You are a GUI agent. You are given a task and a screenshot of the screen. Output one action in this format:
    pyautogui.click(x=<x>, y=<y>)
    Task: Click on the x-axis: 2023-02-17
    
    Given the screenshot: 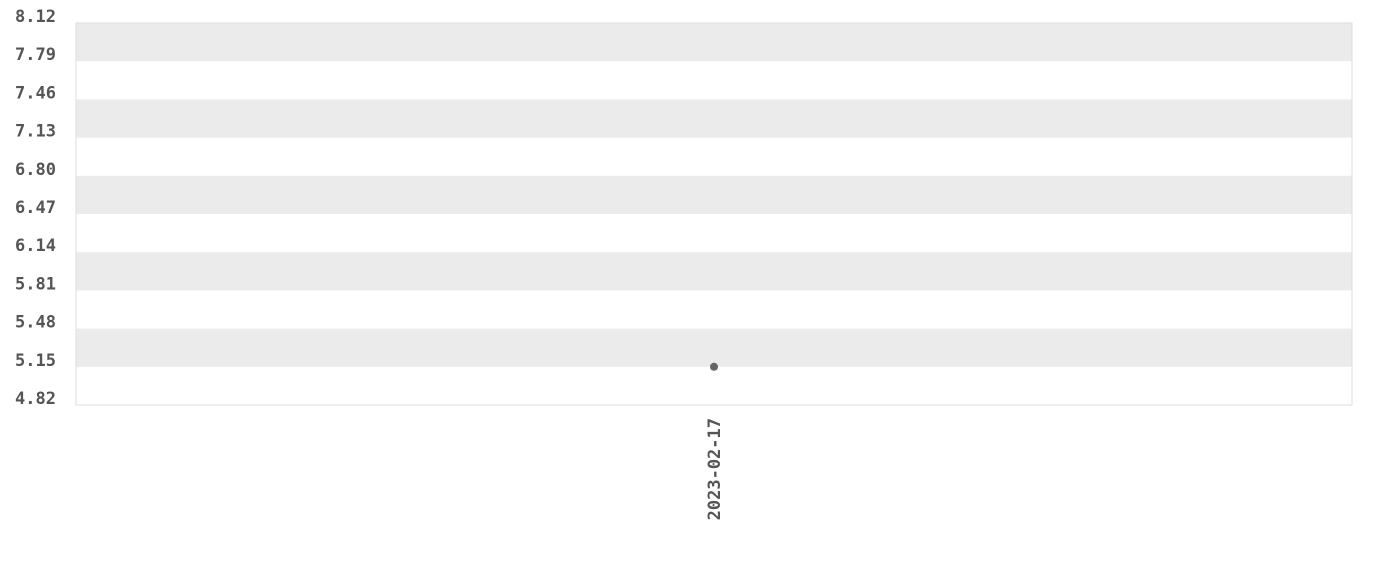 What is the action you would take?
    pyautogui.click(x=715, y=469)
    